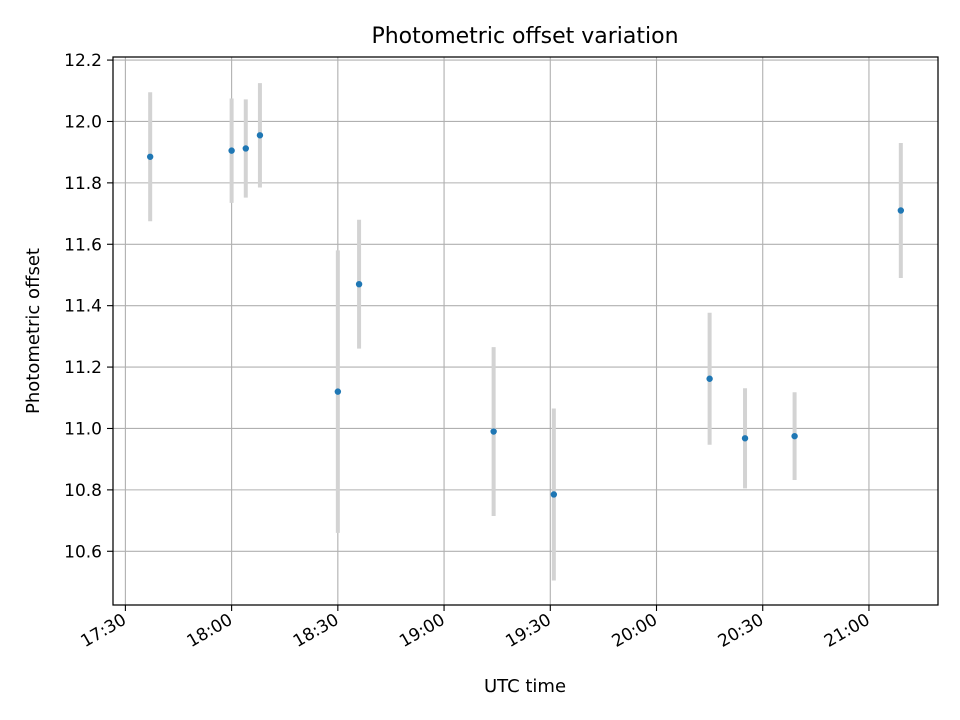 The height and width of the screenshot is (720, 960). I want to click on y-tick-label: 11.0, so click(83, 429).